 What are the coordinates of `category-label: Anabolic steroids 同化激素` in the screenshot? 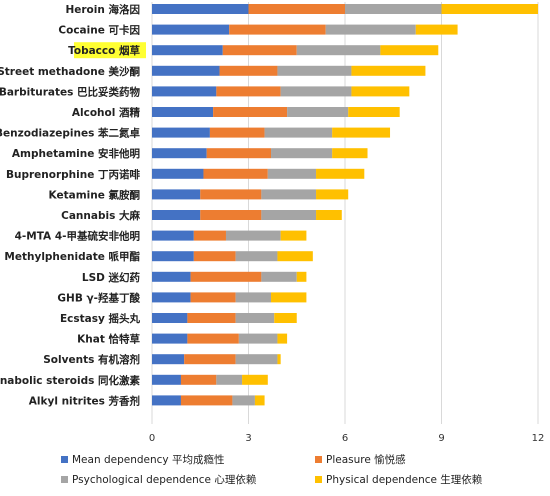 It's located at (70, 380).